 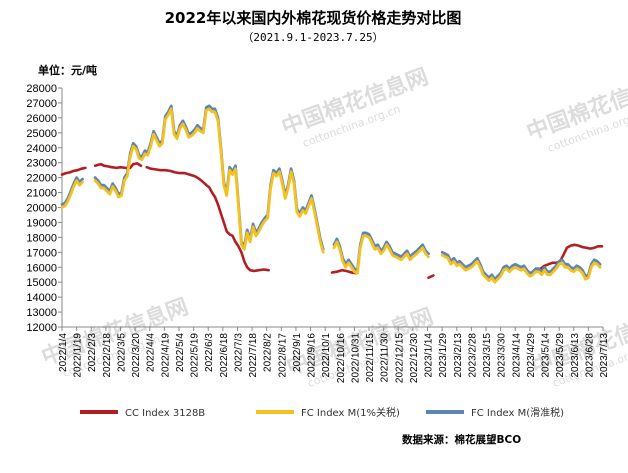 I want to click on x-tick-label: 2022/3/5, so click(x=121, y=352).